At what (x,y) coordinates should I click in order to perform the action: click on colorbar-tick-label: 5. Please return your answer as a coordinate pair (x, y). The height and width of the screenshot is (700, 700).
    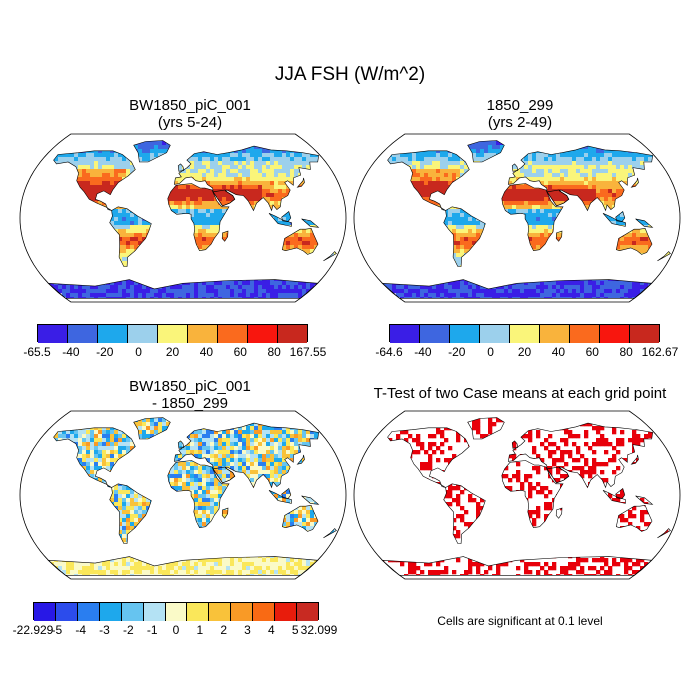
    Looking at the image, I should click on (295, 630).